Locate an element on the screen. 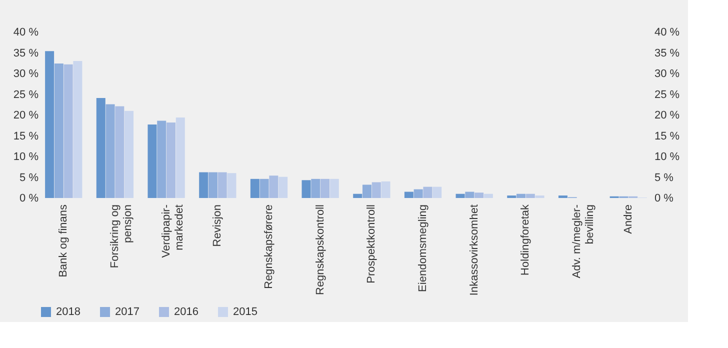  y-tick-label: 35 % is located at coordinates (26, 53).